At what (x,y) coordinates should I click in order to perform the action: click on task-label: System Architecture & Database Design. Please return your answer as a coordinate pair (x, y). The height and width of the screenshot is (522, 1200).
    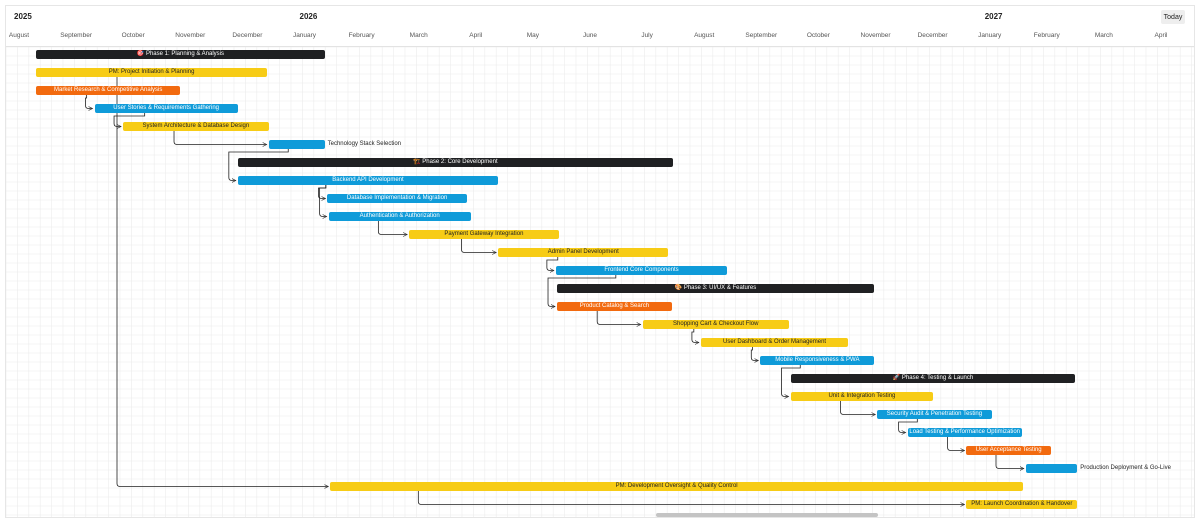
    Looking at the image, I should click on (196, 126).